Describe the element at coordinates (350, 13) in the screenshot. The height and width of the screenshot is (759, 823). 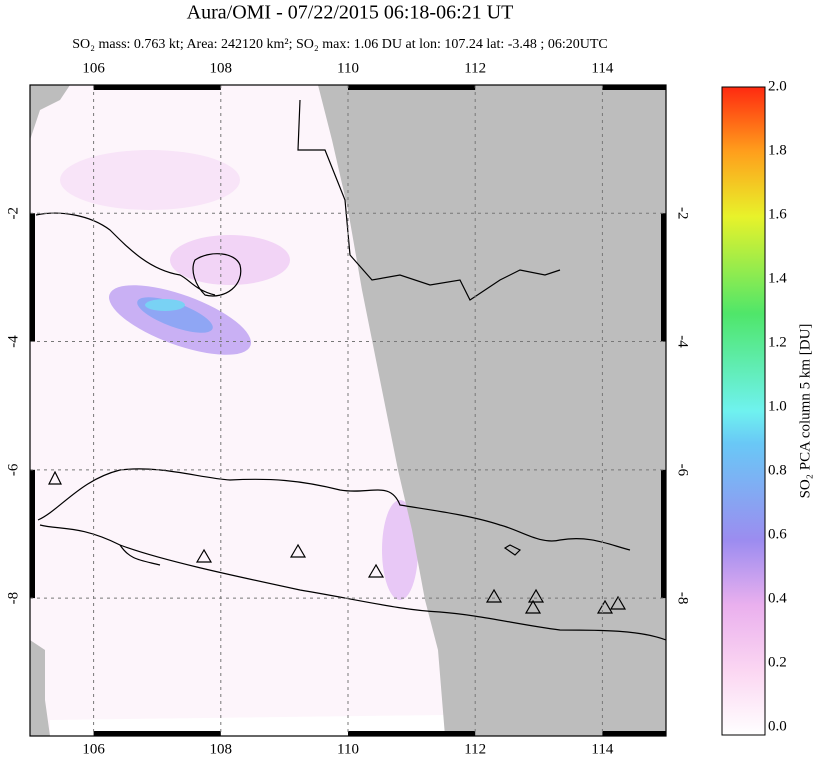
I see `title: Aura/OMI - 07/22/2015 06:18-06:21 UT` at that location.